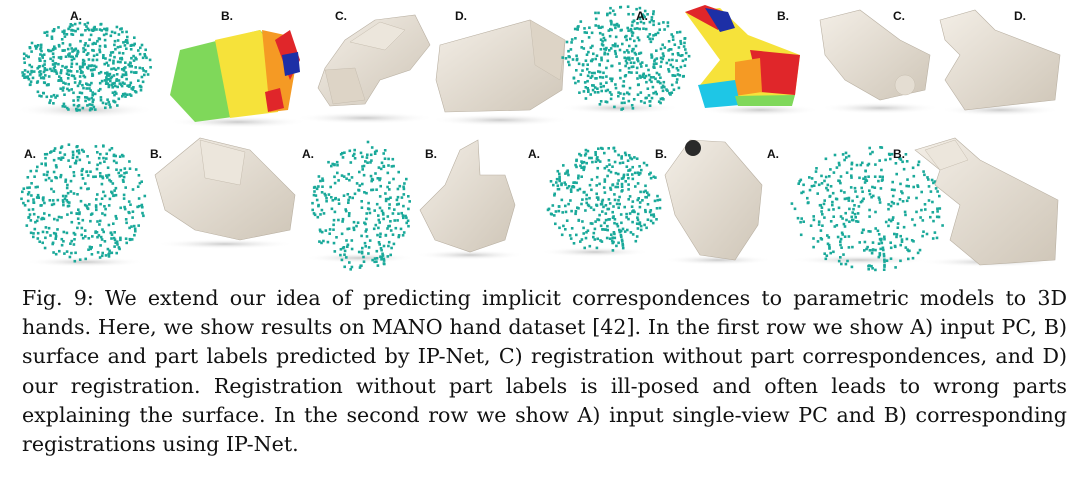 The height and width of the screenshot is (493, 1077). What do you see at coordinates (341, 16) in the screenshot?
I see `row1-left-label-c: C.` at bounding box center [341, 16].